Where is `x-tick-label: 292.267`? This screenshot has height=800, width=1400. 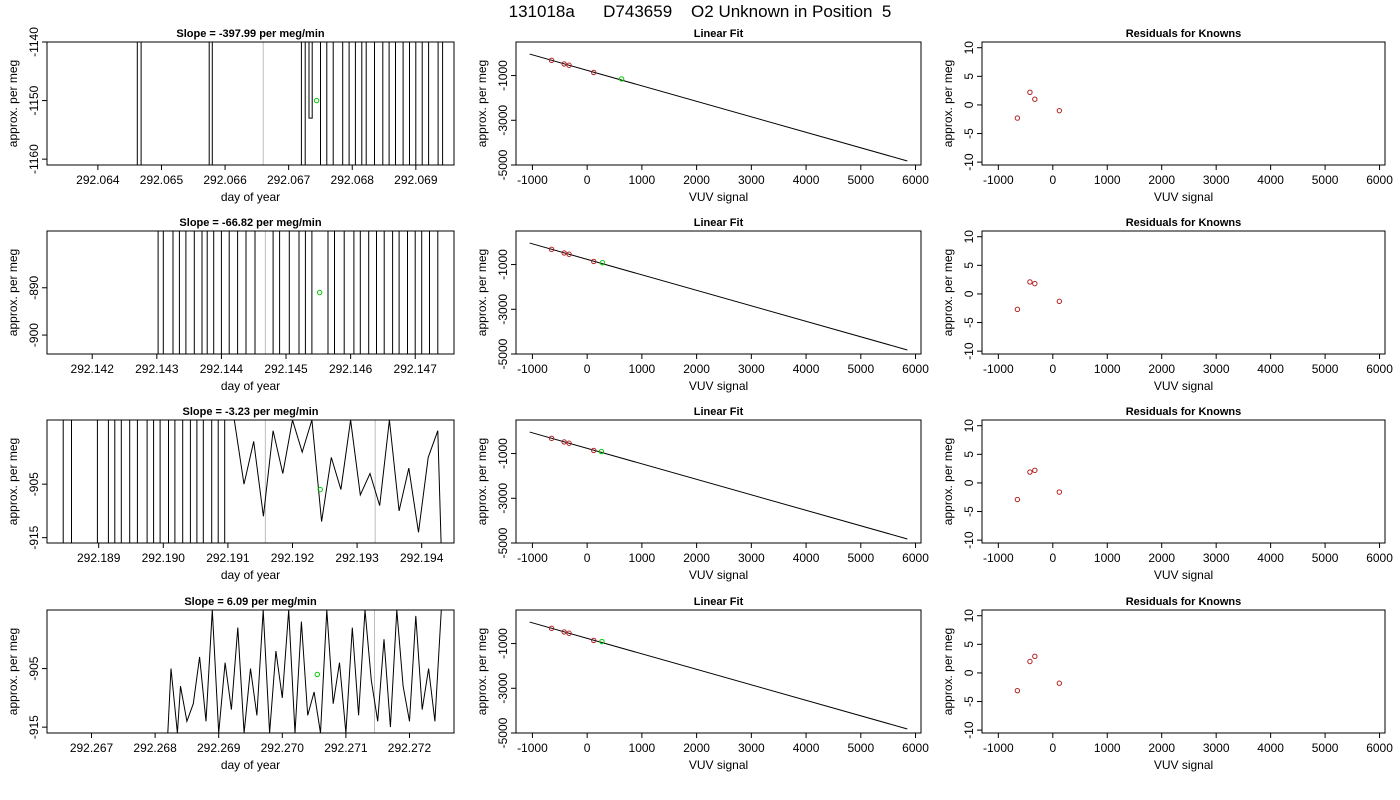
x-tick-label: 292.267 is located at coordinates (92, 748).